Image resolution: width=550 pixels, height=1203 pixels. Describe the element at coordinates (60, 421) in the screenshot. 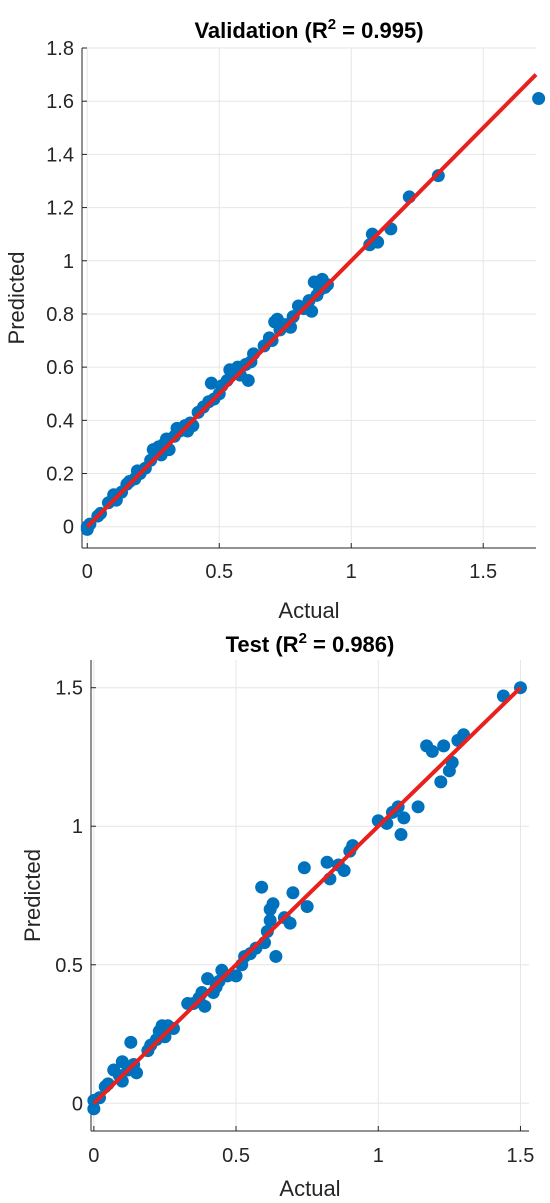

I see `y-tick-label: 0.4` at that location.